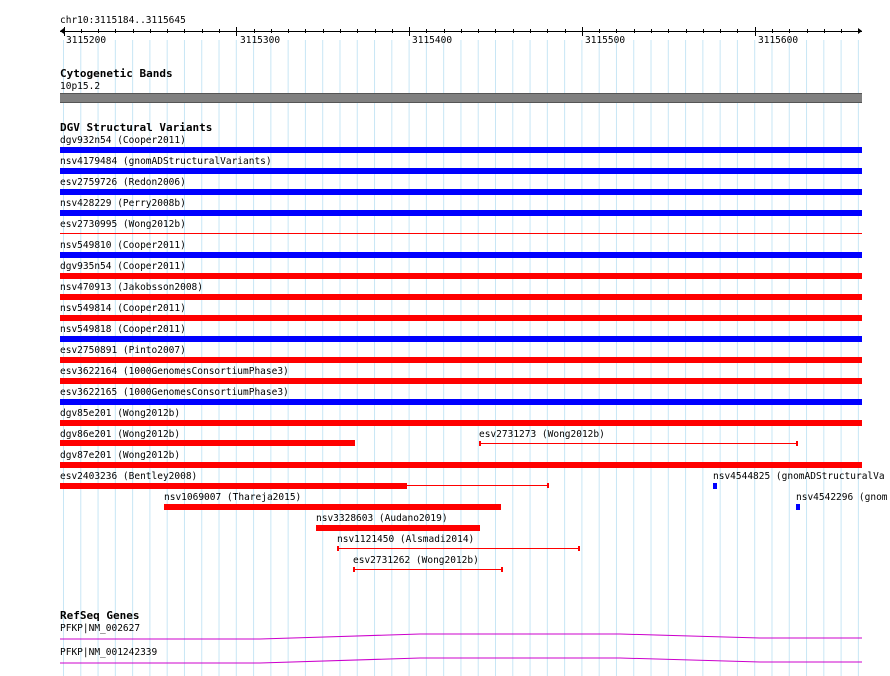 This screenshot has width=890, height=676. What do you see at coordinates (639, 443) in the screenshot?
I see `sv-feature-esv2731273` at bounding box center [639, 443].